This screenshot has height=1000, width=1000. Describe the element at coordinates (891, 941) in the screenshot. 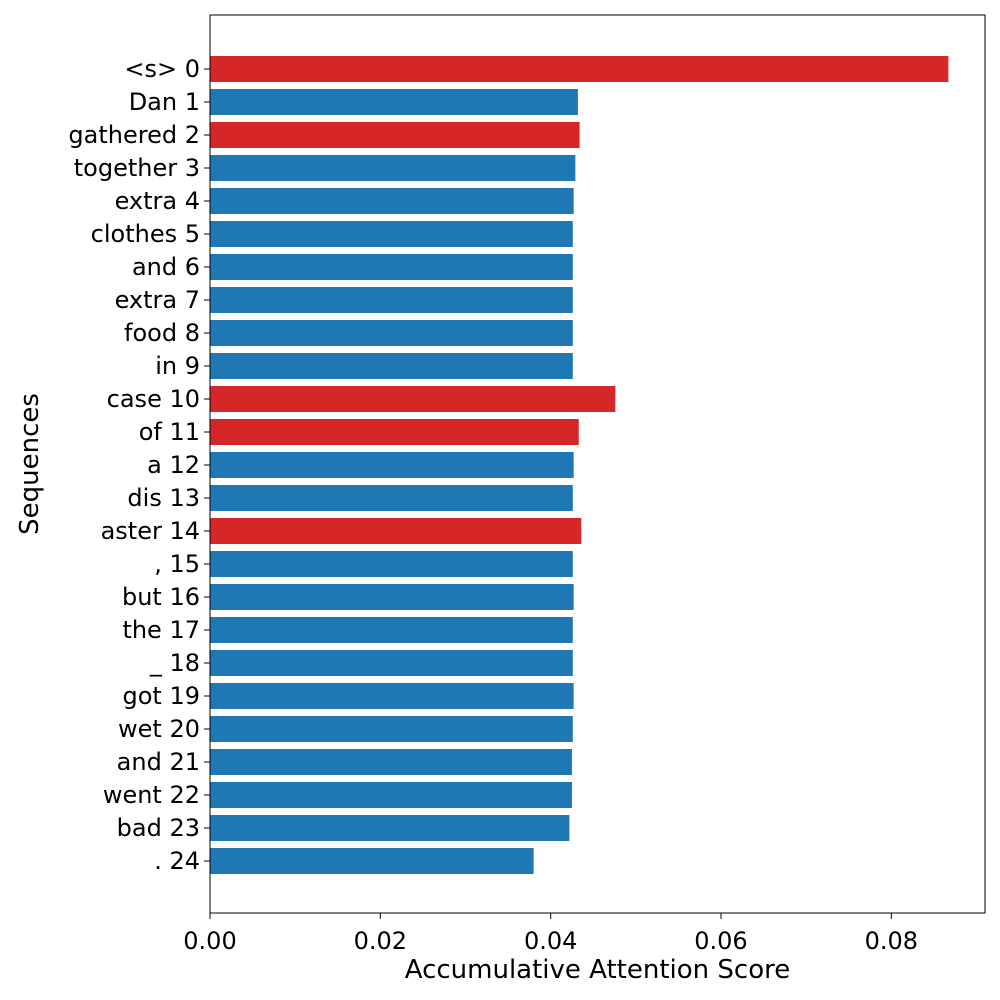

I see `x-tick-label: 0.08` at that location.